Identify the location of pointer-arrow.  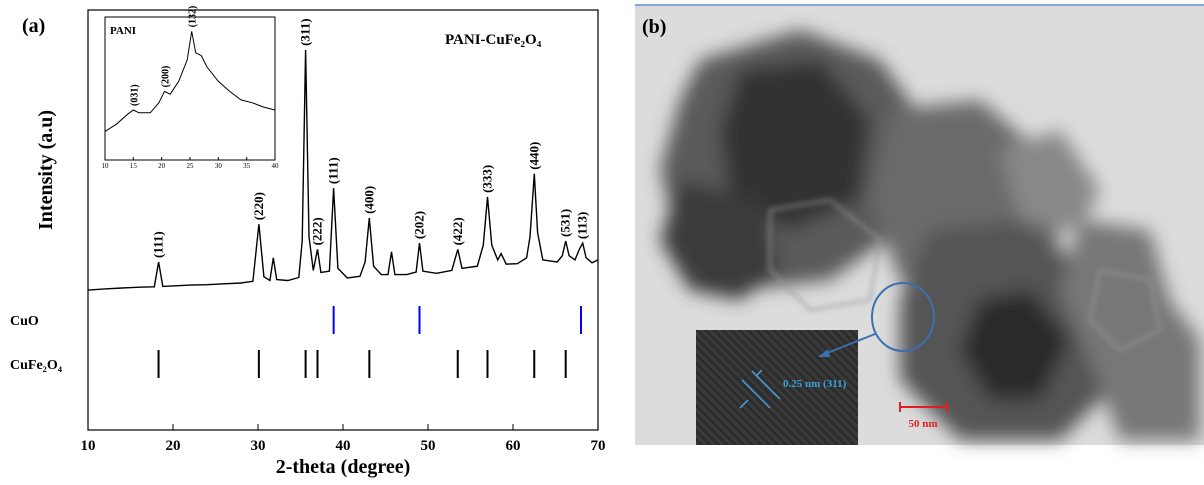
(847, 345).